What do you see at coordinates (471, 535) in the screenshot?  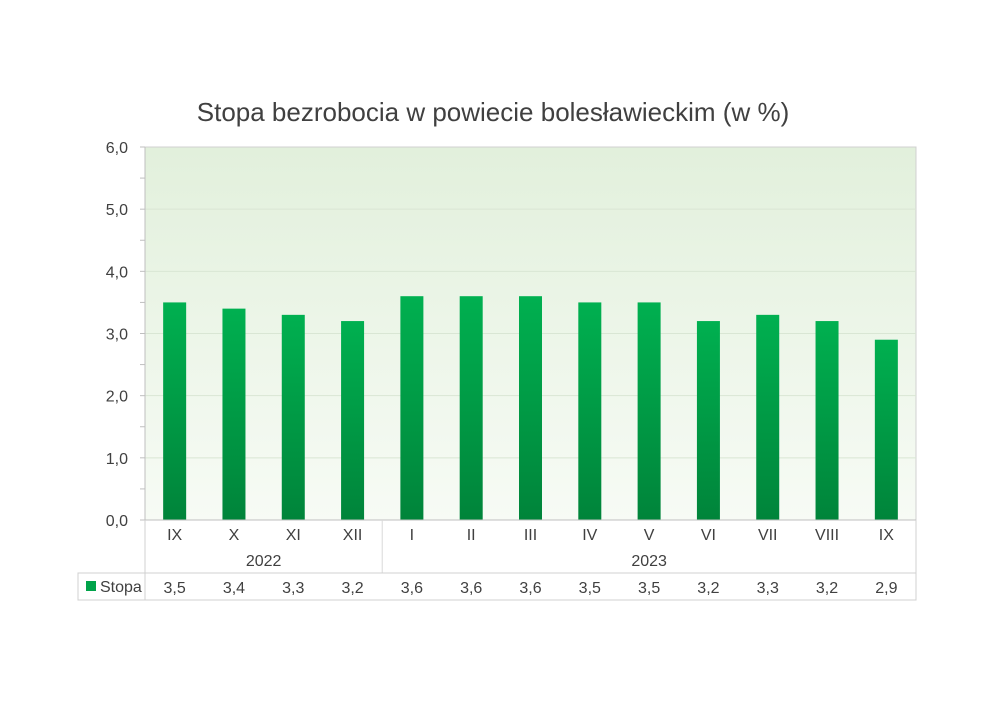 I see `x-tick-label: II` at bounding box center [471, 535].